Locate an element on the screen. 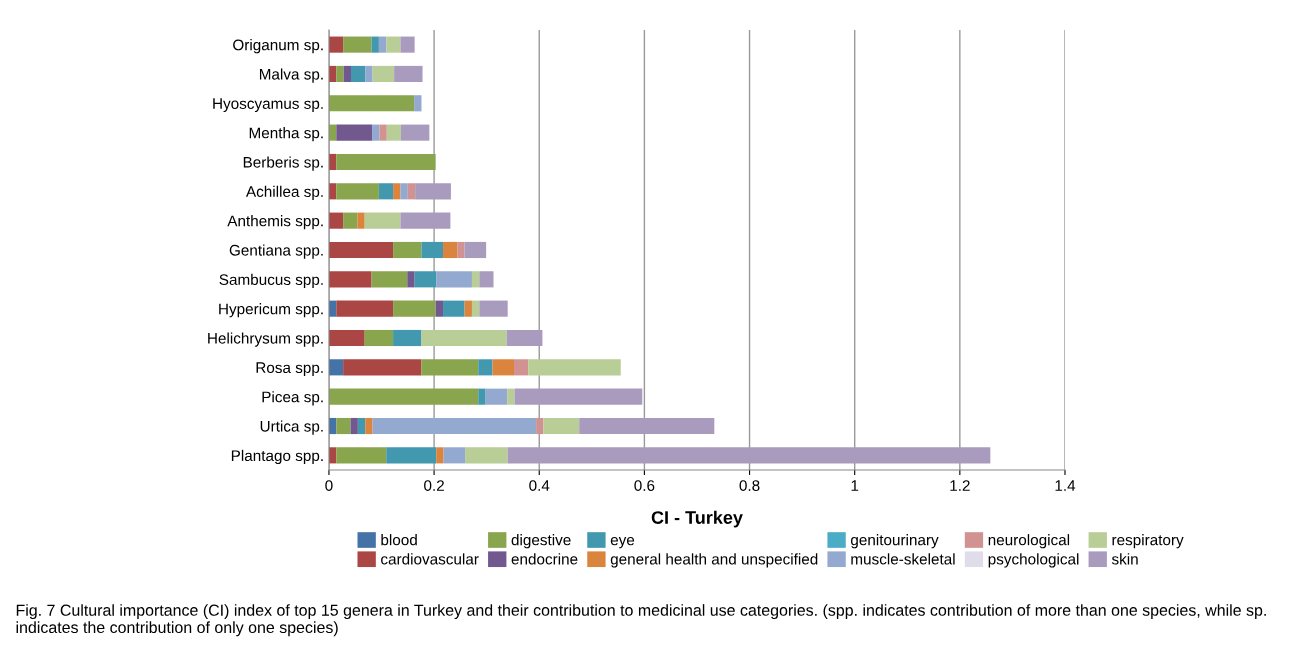  y-tick-label: Helichrysum spp. is located at coordinates (265, 339).